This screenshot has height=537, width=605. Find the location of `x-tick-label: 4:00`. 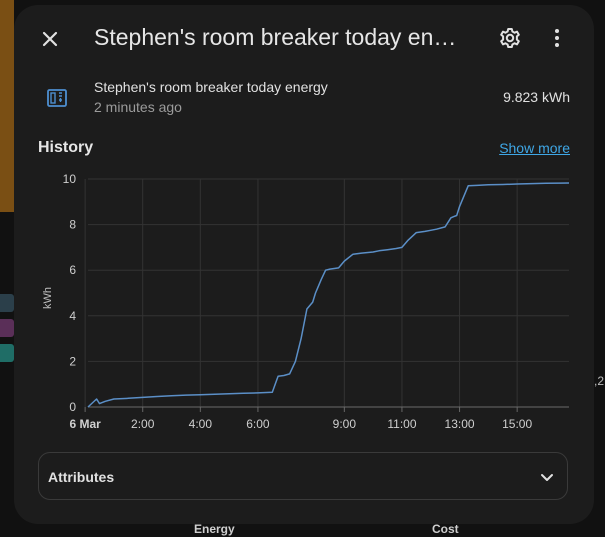

x-tick-label: 4:00 is located at coordinates (201, 424).